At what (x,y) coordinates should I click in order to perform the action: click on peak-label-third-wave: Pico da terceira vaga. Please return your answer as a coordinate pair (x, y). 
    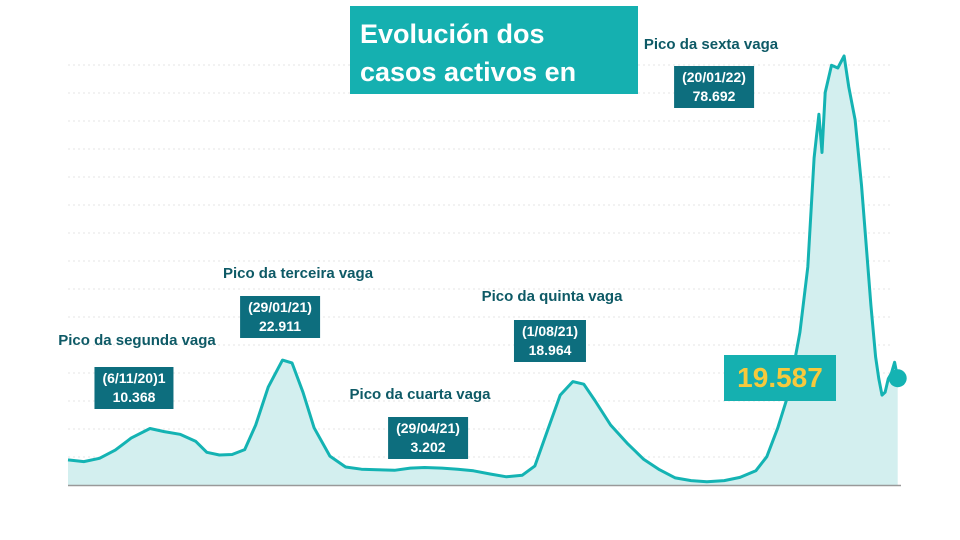
    Looking at the image, I should click on (298, 273).